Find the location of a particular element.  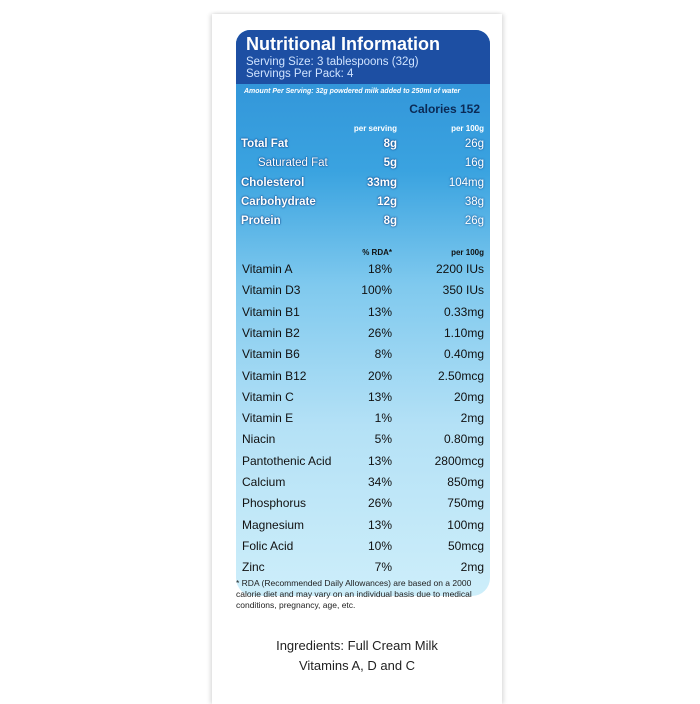

per-100g: 1.10mg is located at coordinates (463, 332).